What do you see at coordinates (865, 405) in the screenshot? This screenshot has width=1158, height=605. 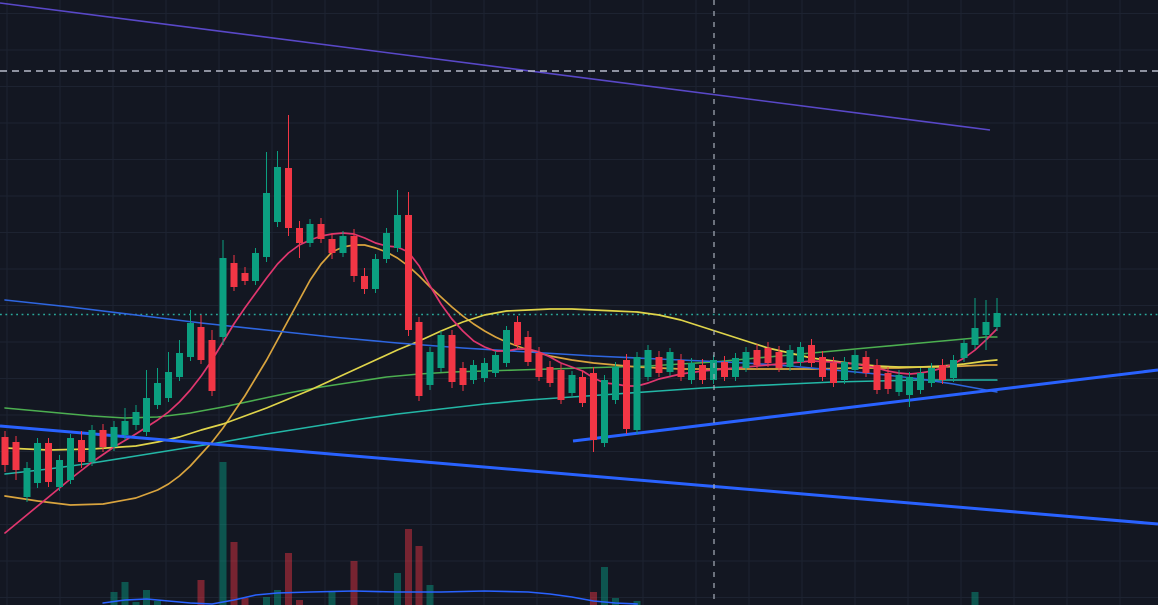 I see `blue-ascending-trendline` at bounding box center [865, 405].